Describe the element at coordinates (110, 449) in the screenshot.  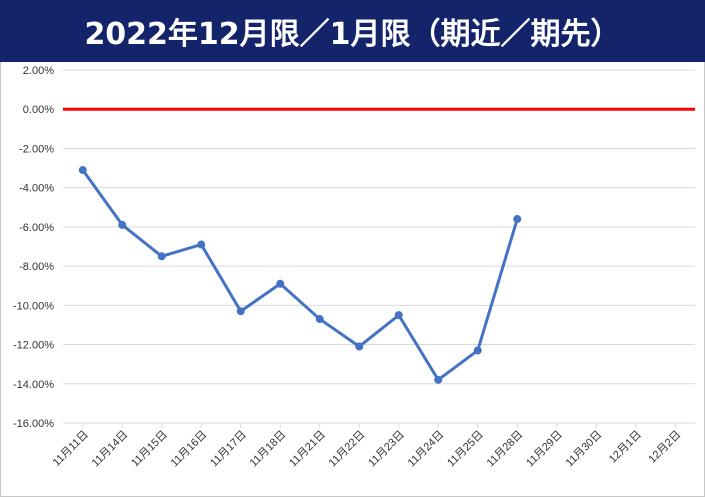
I see `x-tick-label: 11月14日` at that location.